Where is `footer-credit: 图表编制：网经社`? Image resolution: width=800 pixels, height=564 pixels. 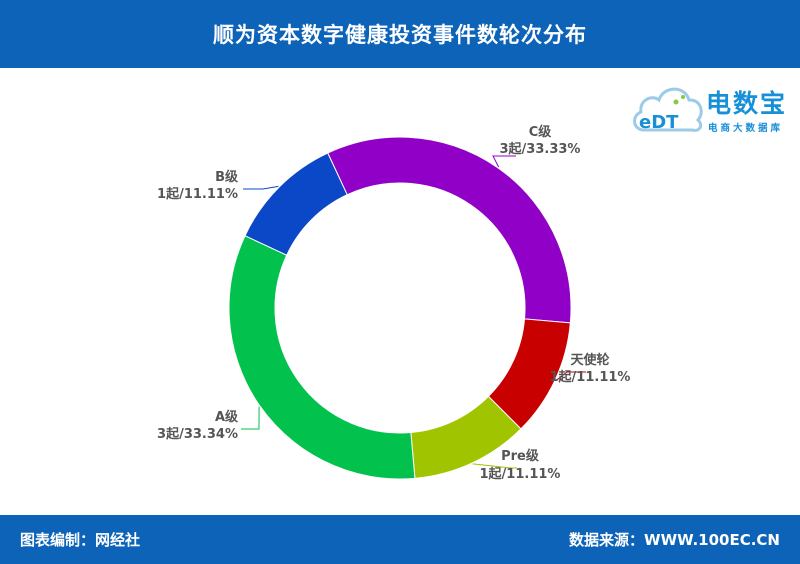 footer-credit: 图表编制：网经社 is located at coordinates (80, 540).